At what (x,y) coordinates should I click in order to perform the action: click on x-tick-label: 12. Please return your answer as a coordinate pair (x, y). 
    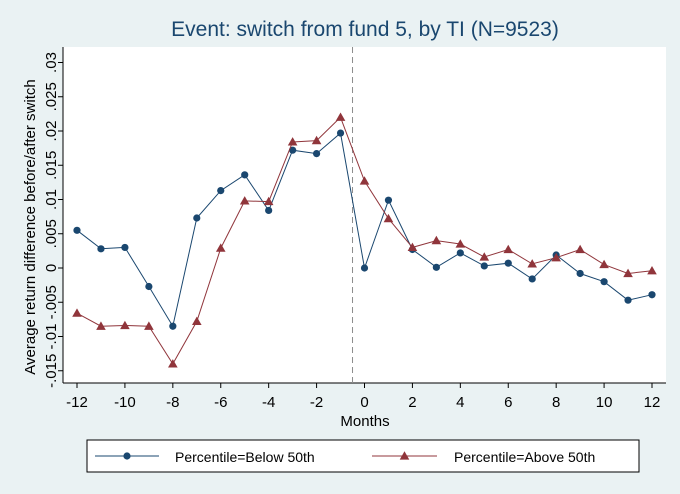
    Looking at the image, I should click on (652, 402).